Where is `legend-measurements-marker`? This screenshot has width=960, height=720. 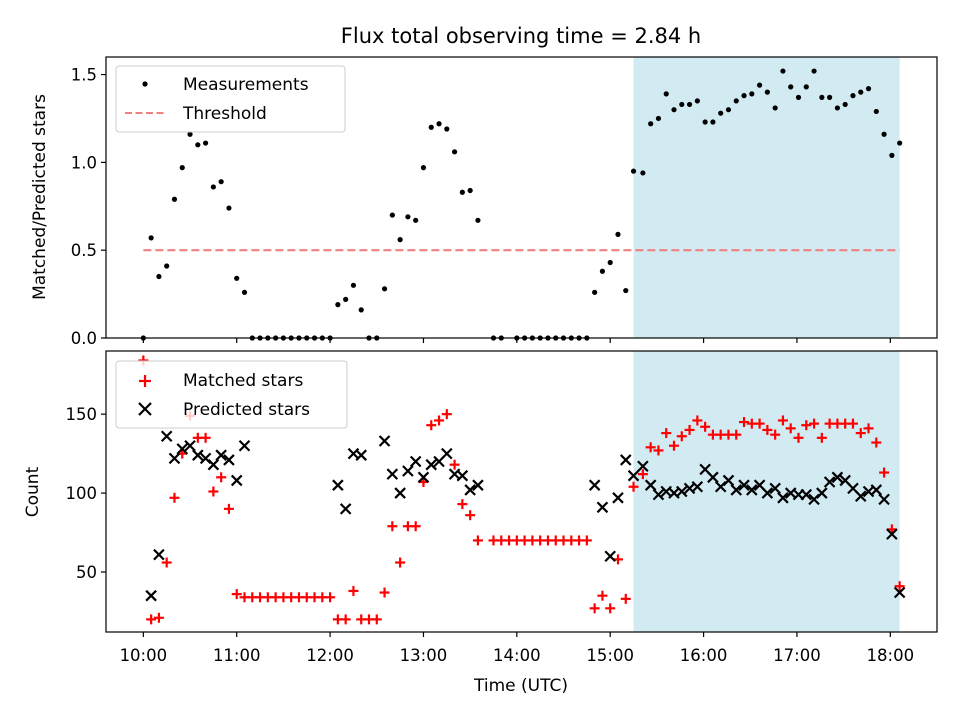
legend-measurements-marker is located at coordinates (145, 84).